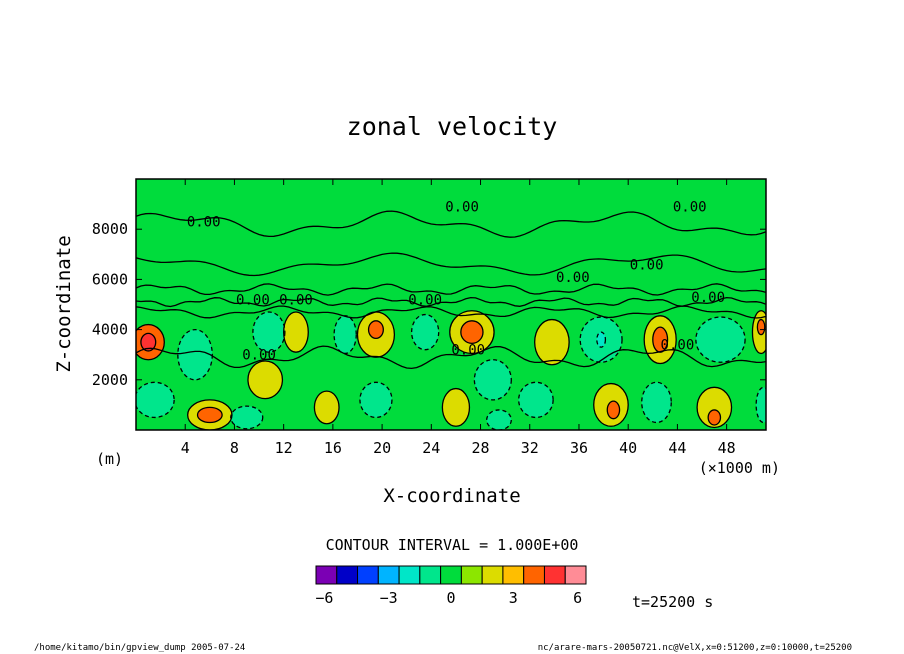 The width and height of the screenshot is (904, 654). What do you see at coordinates (513, 598) in the screenshot?
I see `colorbar-tick-label: 3` at bounding box center [513, 598].